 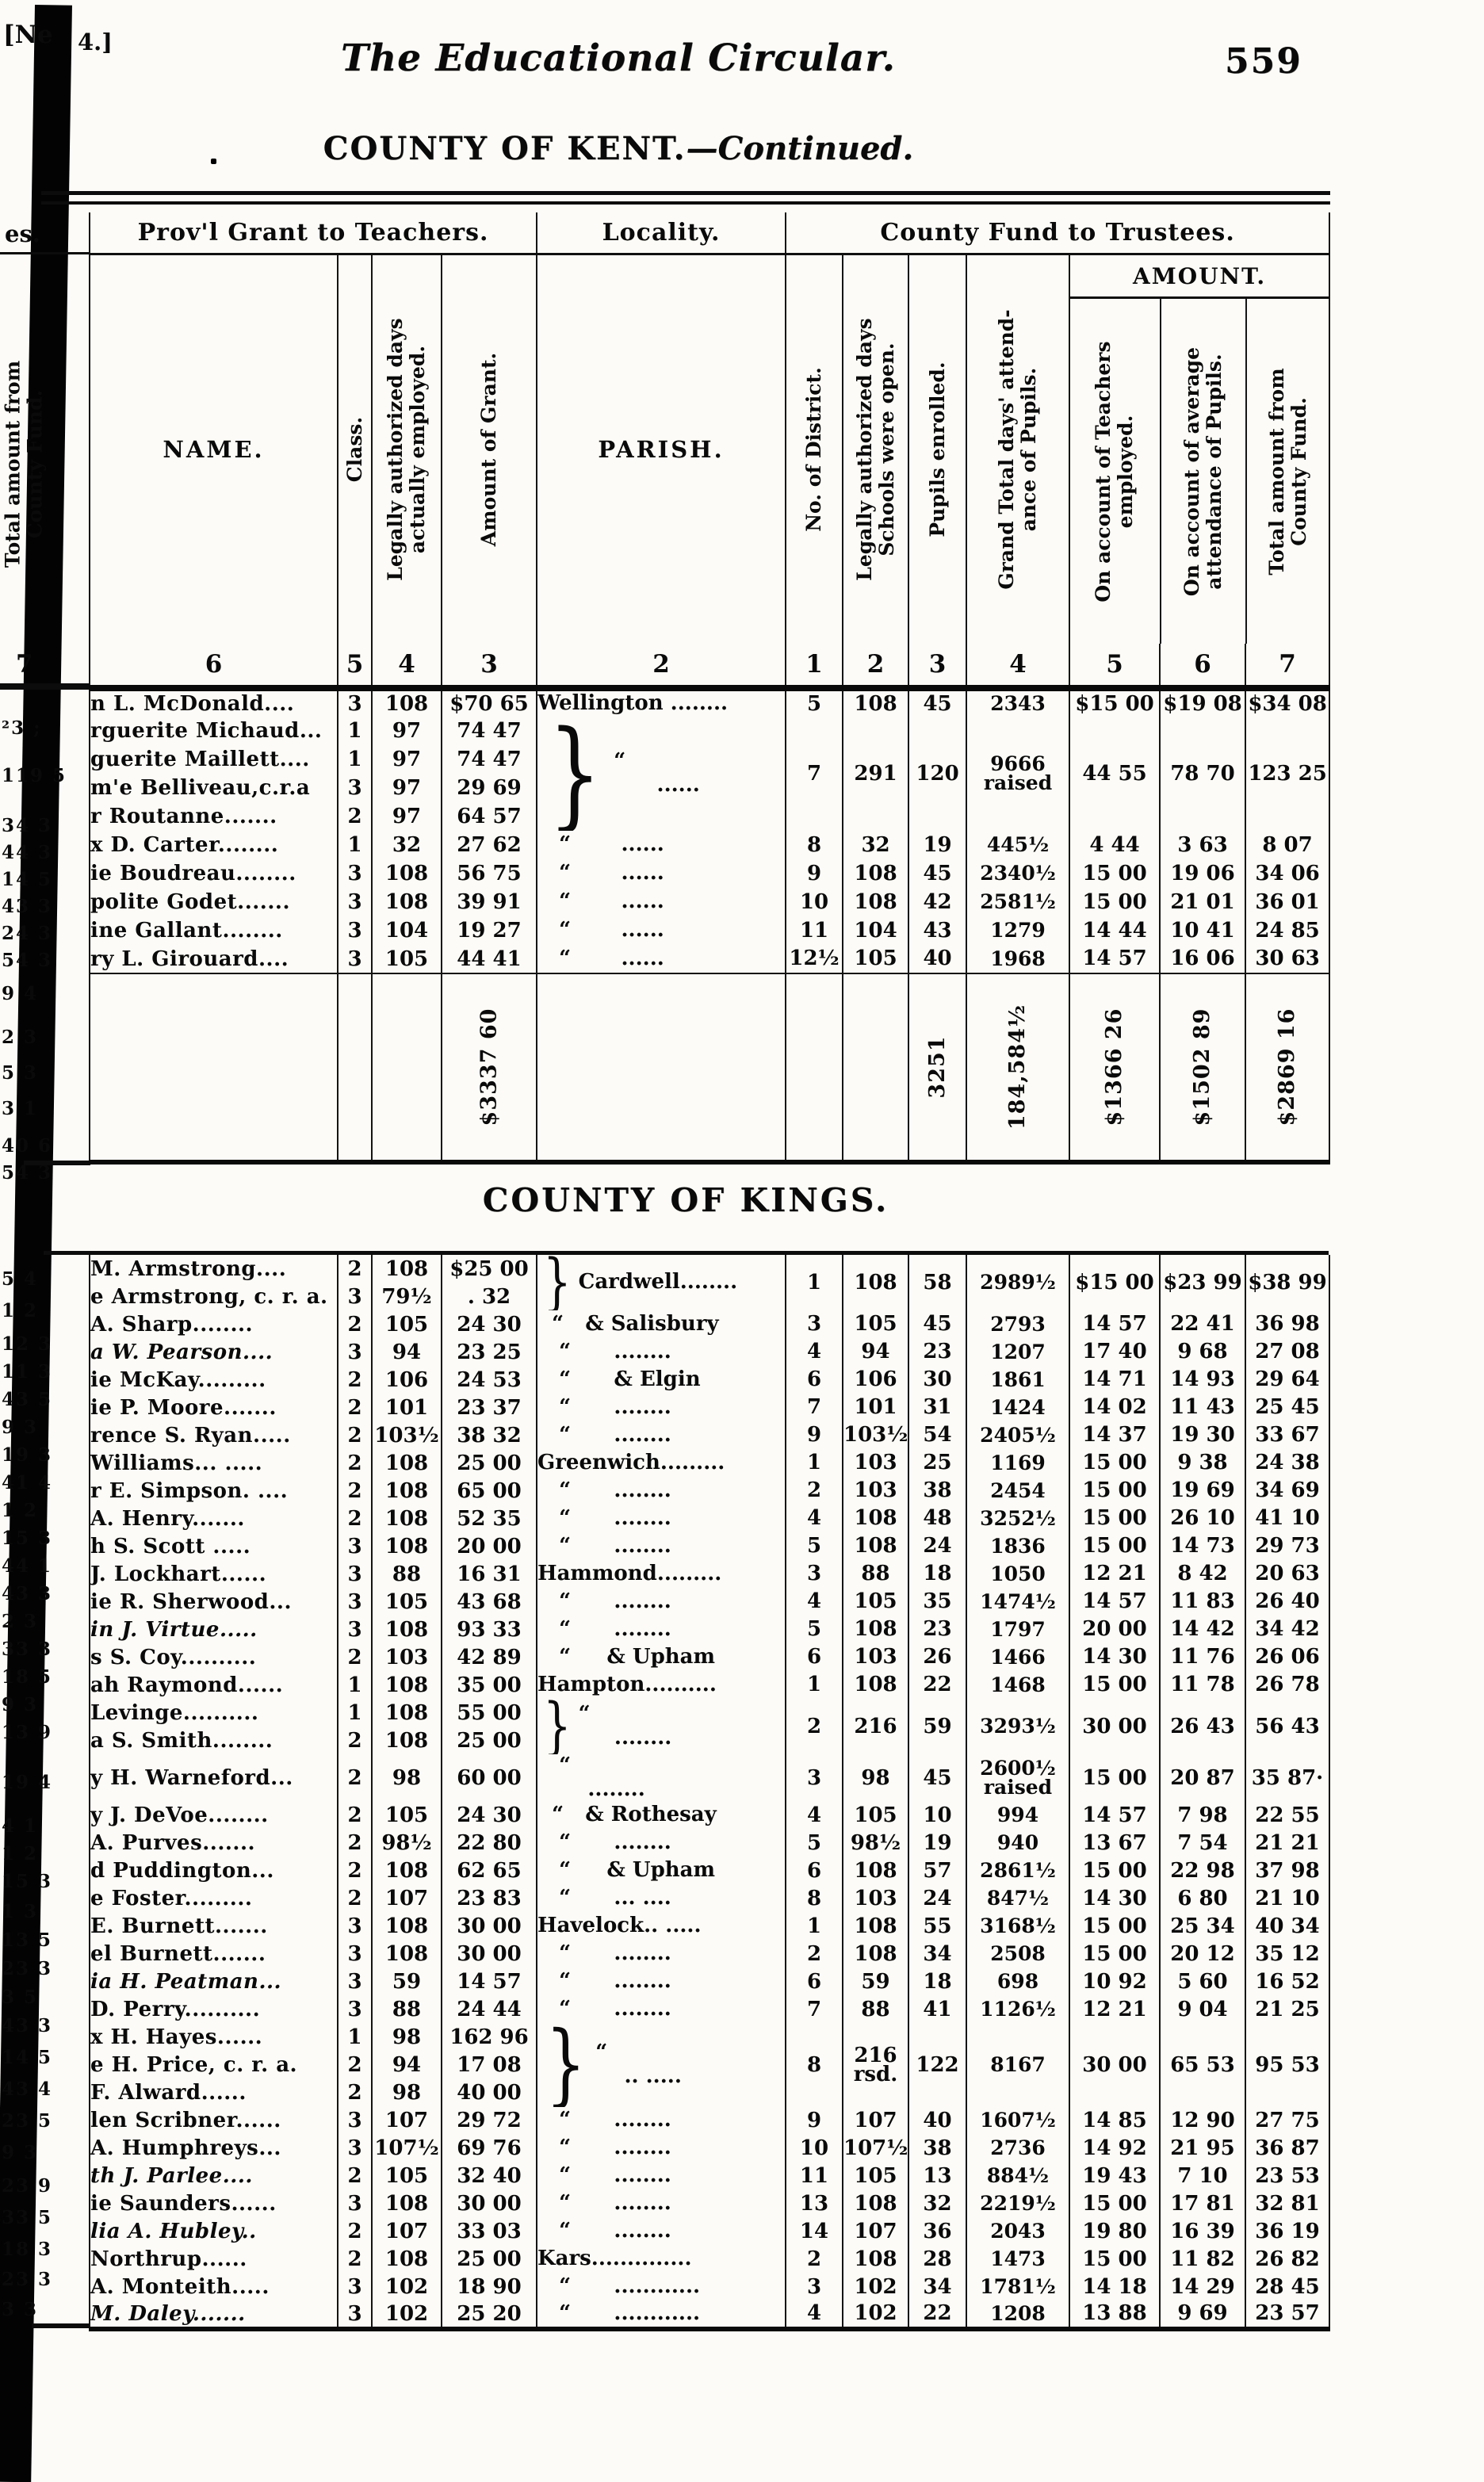 I want to click on district-cell: 12½, so click(x=815, y=959).